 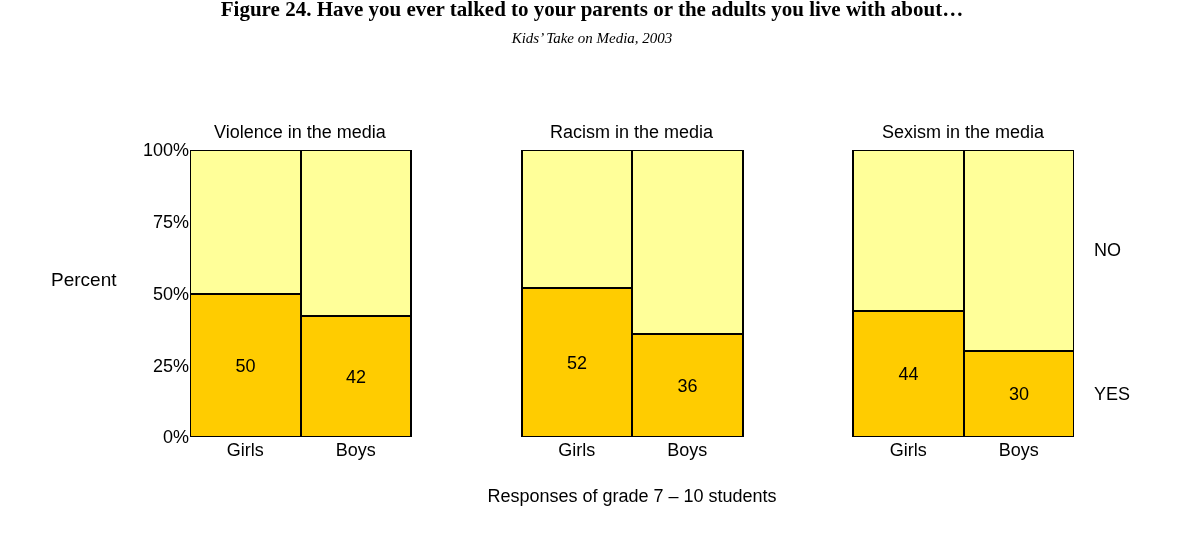 What do you see at coordinates (1107, 250) in the screenshot?
I see `series-label: NO` at bounding box center [1107, 250].